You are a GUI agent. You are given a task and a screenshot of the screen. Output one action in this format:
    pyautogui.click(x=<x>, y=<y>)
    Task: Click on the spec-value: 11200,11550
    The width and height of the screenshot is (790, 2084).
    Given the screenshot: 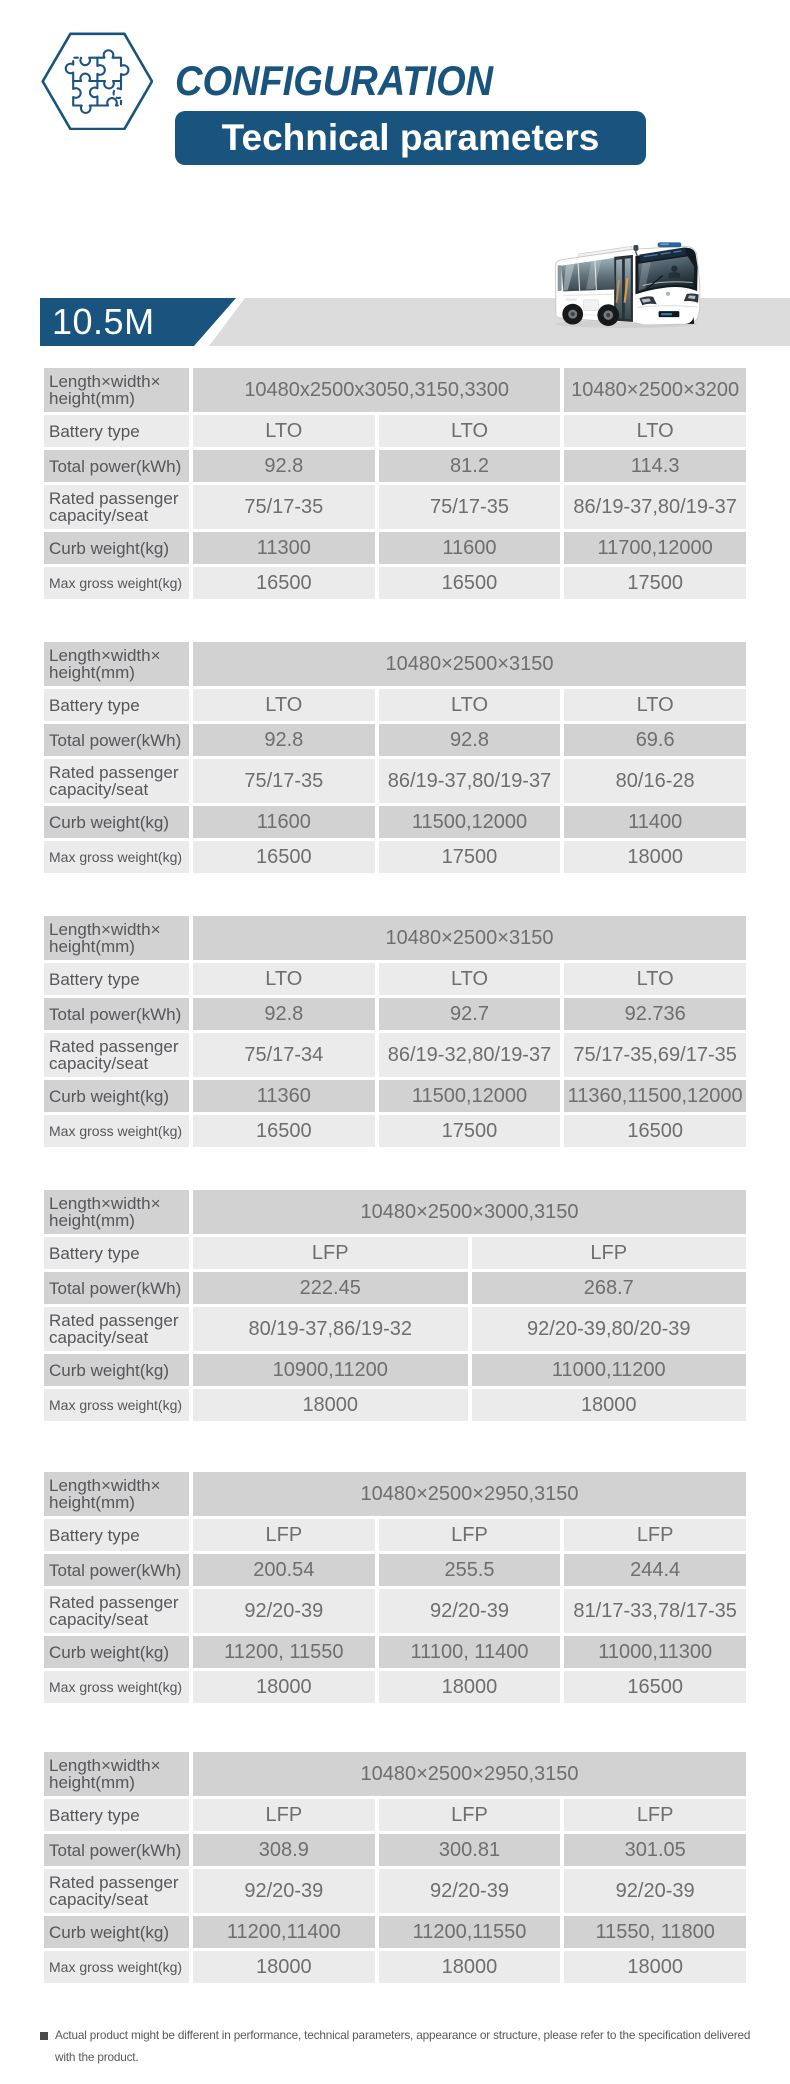 What is the action you would take?
    pyautogui.click(x=469, y=1932)
    